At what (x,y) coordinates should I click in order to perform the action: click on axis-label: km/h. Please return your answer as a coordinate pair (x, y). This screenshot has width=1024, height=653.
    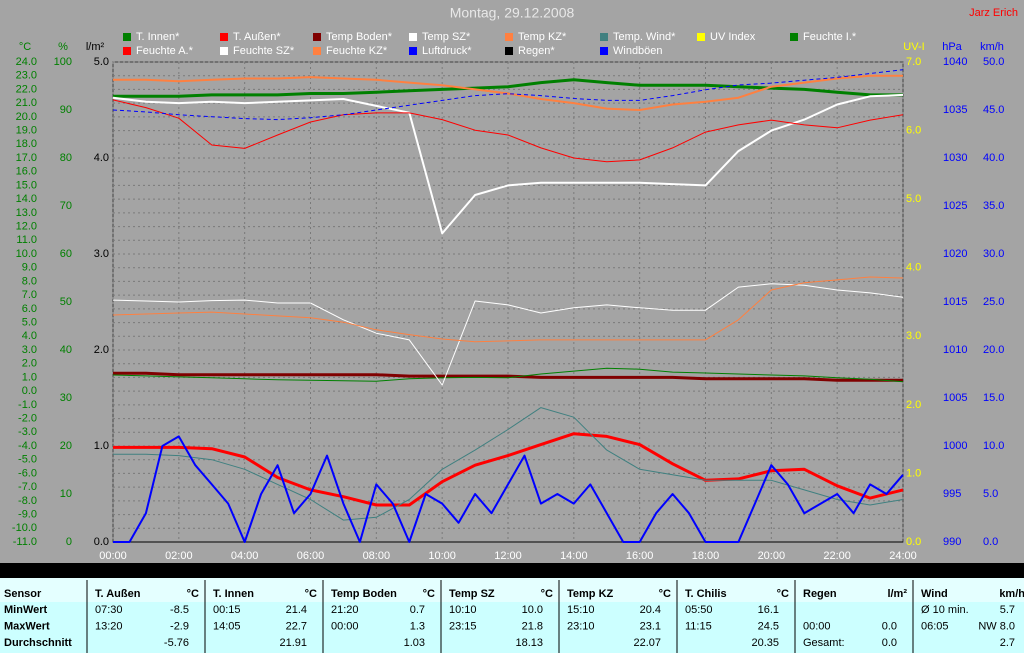
    Looking at the image, I should click on (992, 47).